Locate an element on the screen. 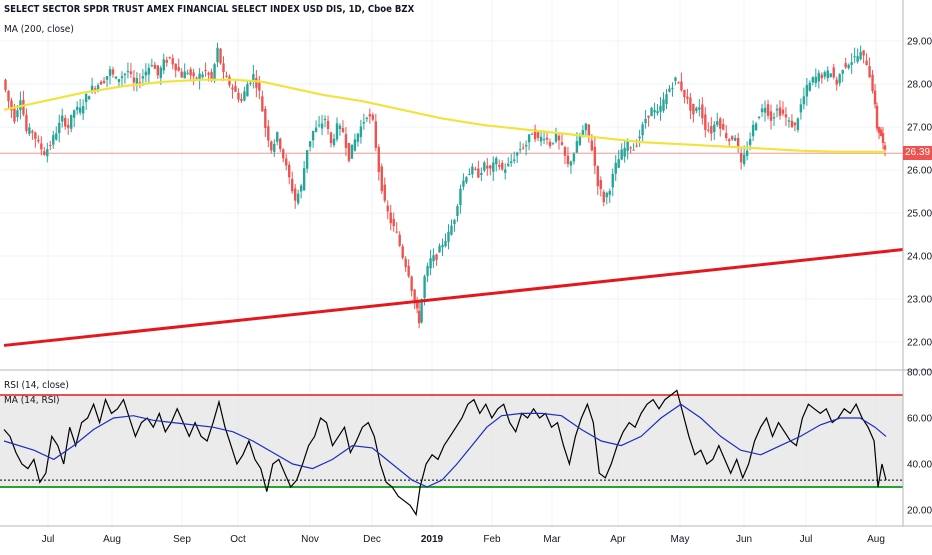 This screenshot has width=932, height=555. price-tick-label: 28.00 is located at coordinates (919, 85).